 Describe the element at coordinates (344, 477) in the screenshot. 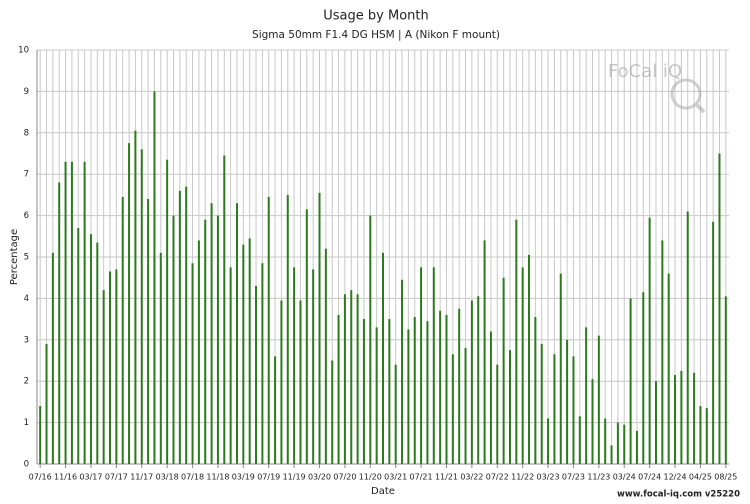

I see `x-tick-label: 07/20` at that location.